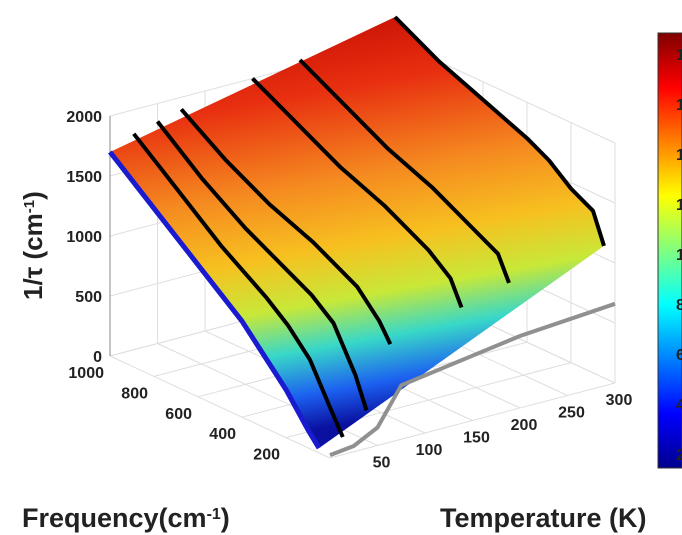  Describe the element at coordinates (503, 432) in the screenshot. I see `temperature-tick-labels: 50 100 150 200 250 300` at that location.